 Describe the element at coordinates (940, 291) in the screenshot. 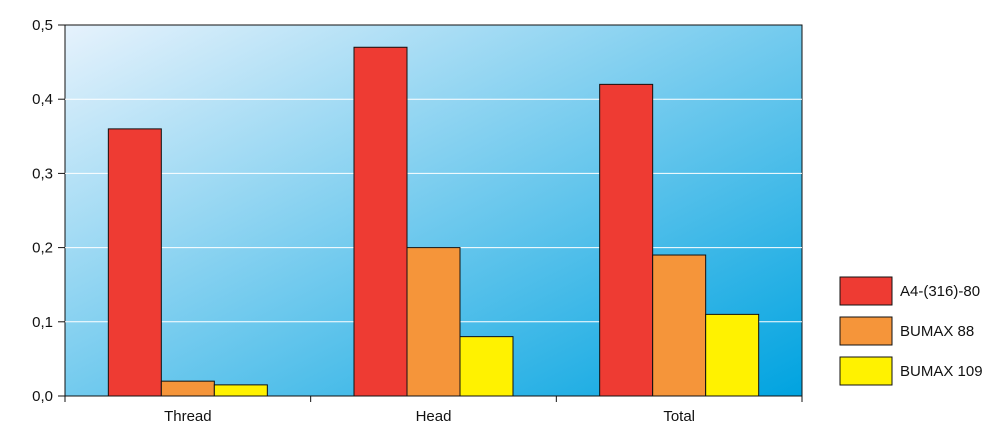

I see `legend-label: A4-(316)-80` at that location.